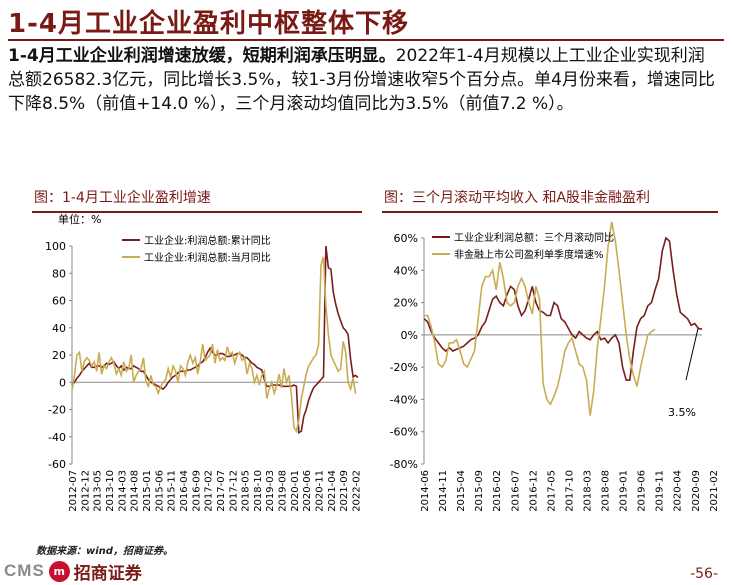 This screenshot has height=585, width=732. What do you see at coordinates (606, 491) in the screenshot?
I see `x-tick-label: 2018-08` at bounding box center [606, 491].